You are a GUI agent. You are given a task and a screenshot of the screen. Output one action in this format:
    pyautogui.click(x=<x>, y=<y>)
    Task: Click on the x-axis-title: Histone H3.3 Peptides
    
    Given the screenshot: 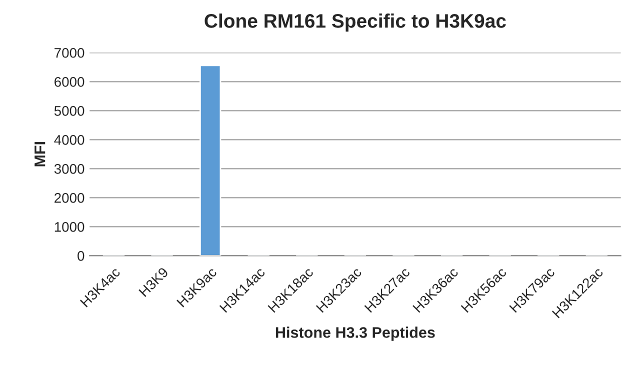 What is the action you would take?
    pyautogui.click(x=355, y=333)
    